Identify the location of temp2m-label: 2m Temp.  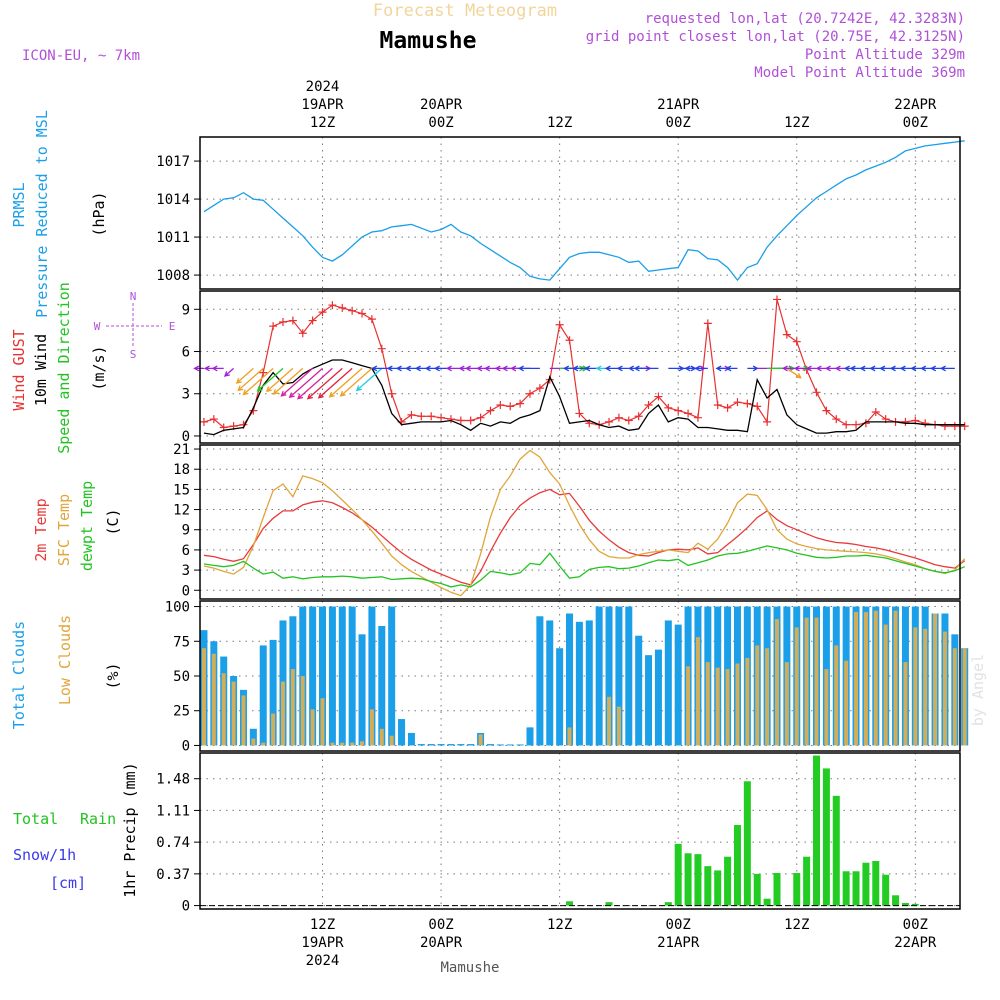
(41, 529).